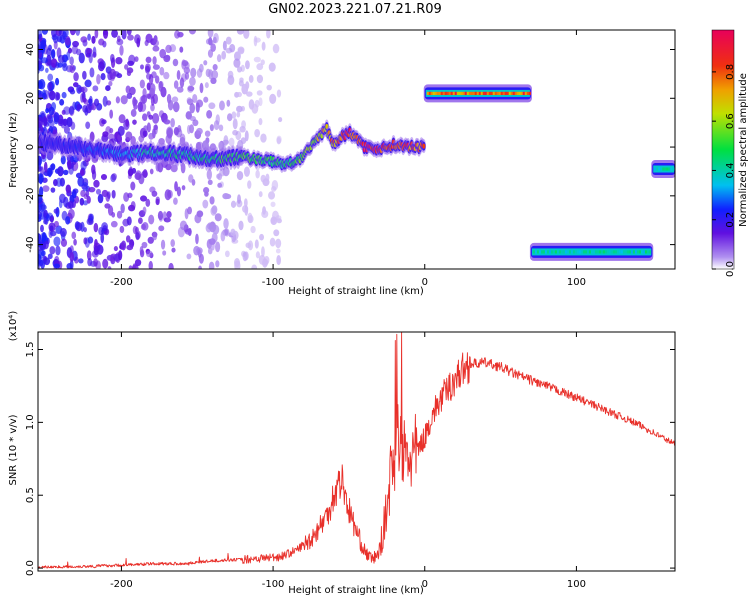 This screenshot has width=750, height=600. What do you see at coordinates (30, 568) in the screenshot?
I see `snr-y-tick-label: 0.0` at bounding box center [30, 568].